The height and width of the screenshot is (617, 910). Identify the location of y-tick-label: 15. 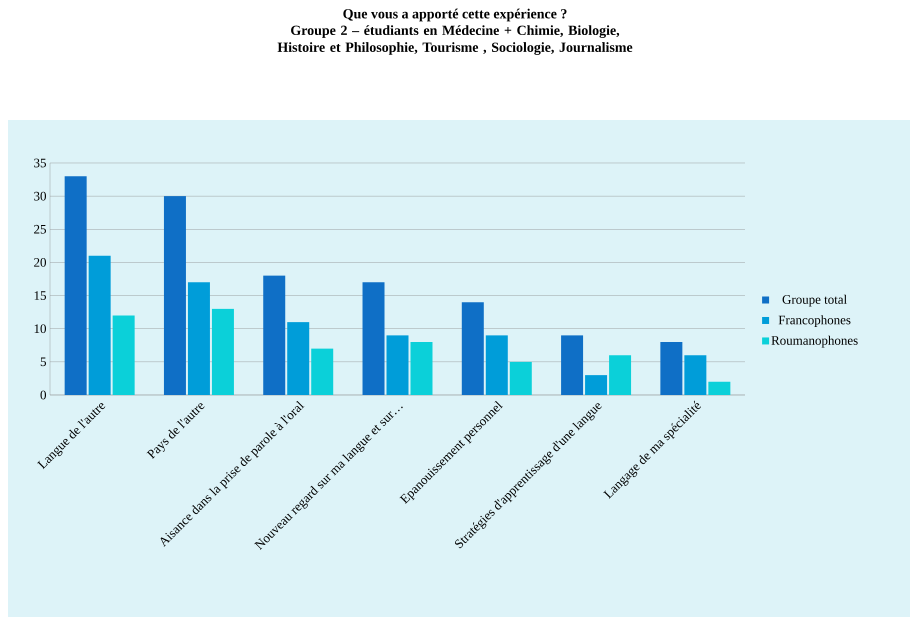
(40, 295).